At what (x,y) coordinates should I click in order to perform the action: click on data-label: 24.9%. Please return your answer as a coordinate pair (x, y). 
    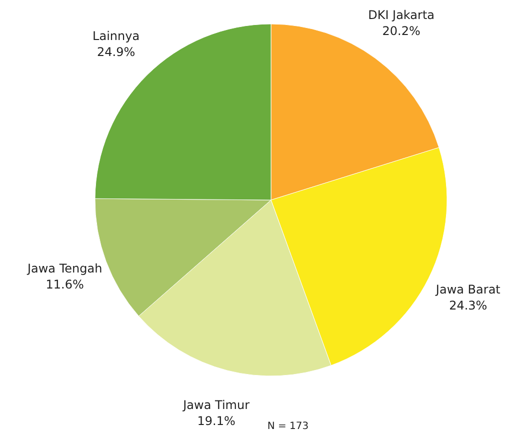
    Looking at the image, I should click on (116, 51).